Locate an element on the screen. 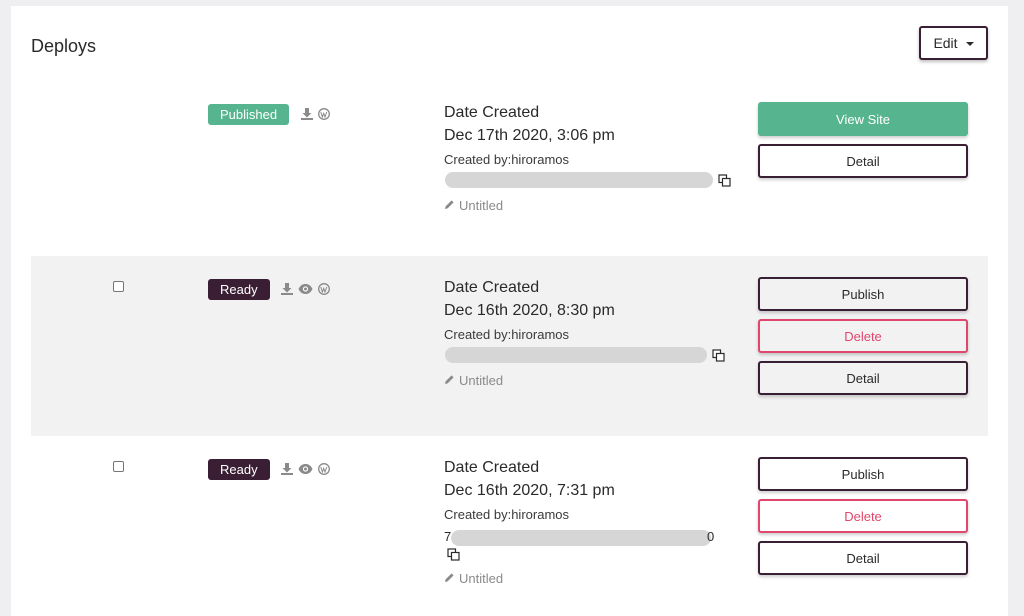 The image size is (1024, 616). caret-down-icon is located at coordinates (969, 44).